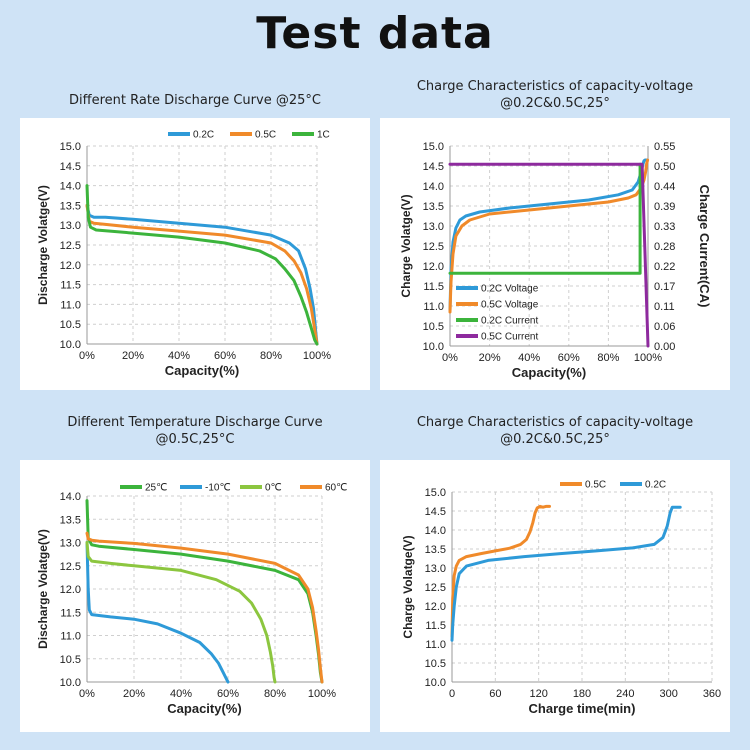 The width and height of the screenshot is (750, 750). What do you see at coordinates (582, 708) in the screenshot?
I see `x-axis-title: Charge time(min)` at bounding box center [582, 708].